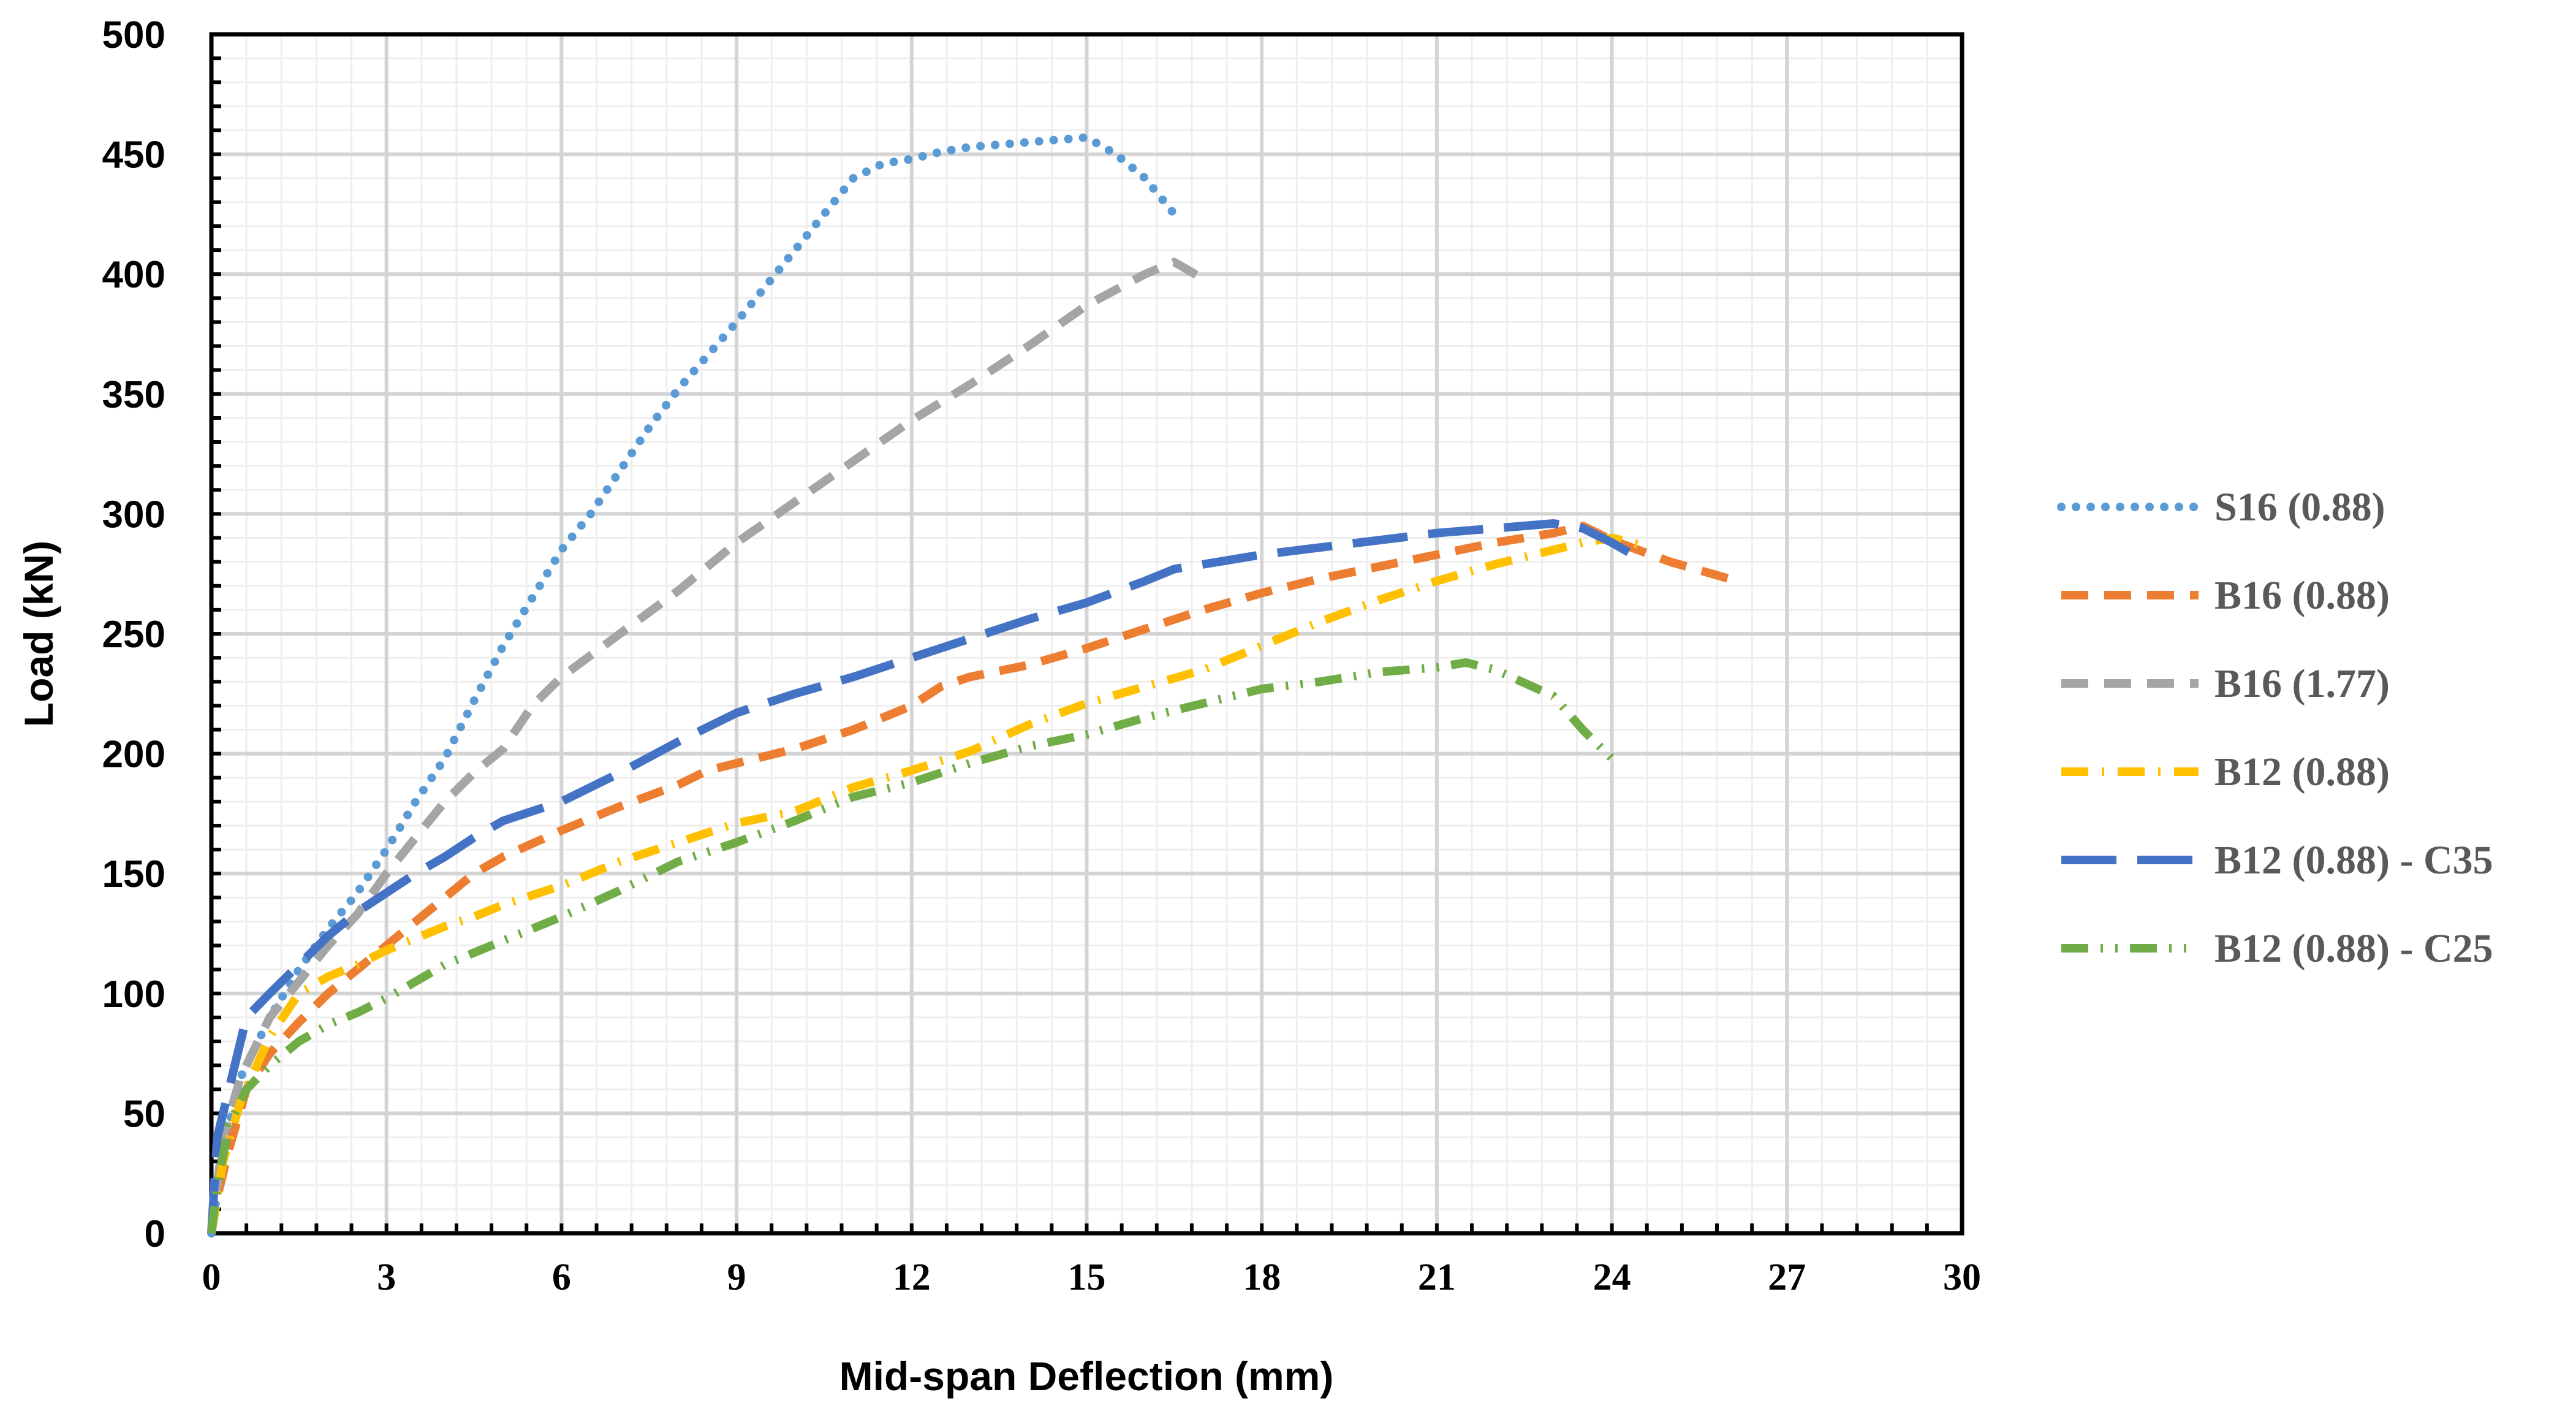 The height and width of the screenshot is (1411, 2576). What do you see at coordinates (2302, 683) in the screenshot?
I see `legend-label: B16 (1.77)` at bounding box center [2302, 683].